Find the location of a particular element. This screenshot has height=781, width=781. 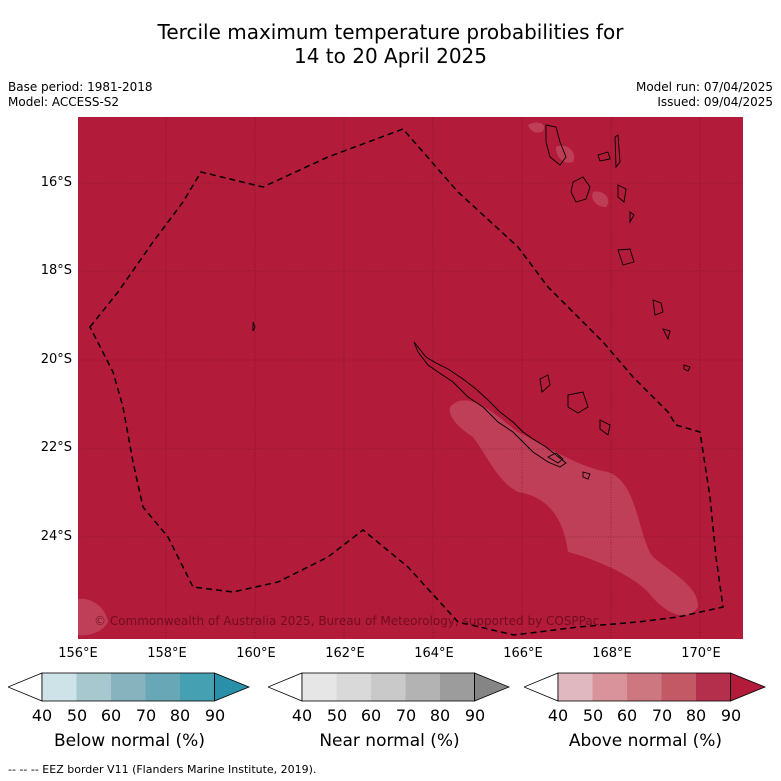

lon-label-170e: 170°E is located at coordinates (701, 653).